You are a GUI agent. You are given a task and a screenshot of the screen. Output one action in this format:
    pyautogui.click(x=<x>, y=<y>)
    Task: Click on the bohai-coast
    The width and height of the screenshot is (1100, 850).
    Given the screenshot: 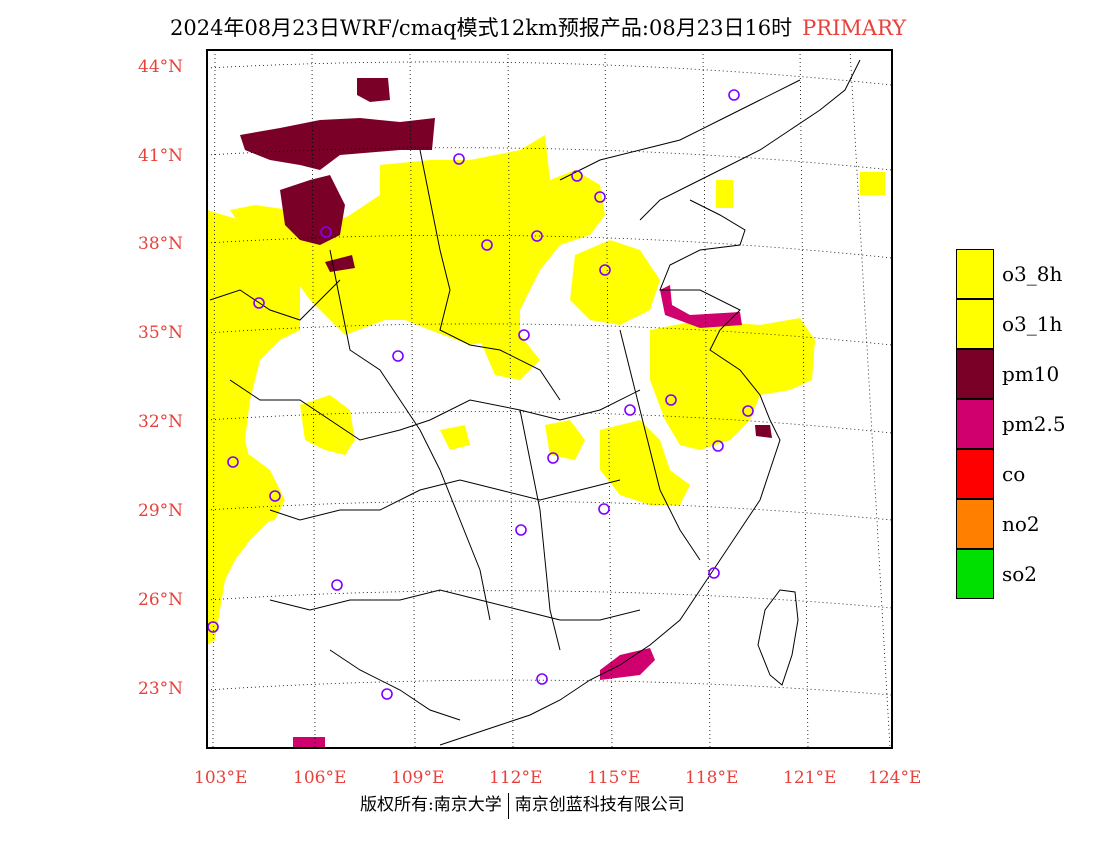 What is the action you would take?
    pyautogui.click(x=750, y=140)
    